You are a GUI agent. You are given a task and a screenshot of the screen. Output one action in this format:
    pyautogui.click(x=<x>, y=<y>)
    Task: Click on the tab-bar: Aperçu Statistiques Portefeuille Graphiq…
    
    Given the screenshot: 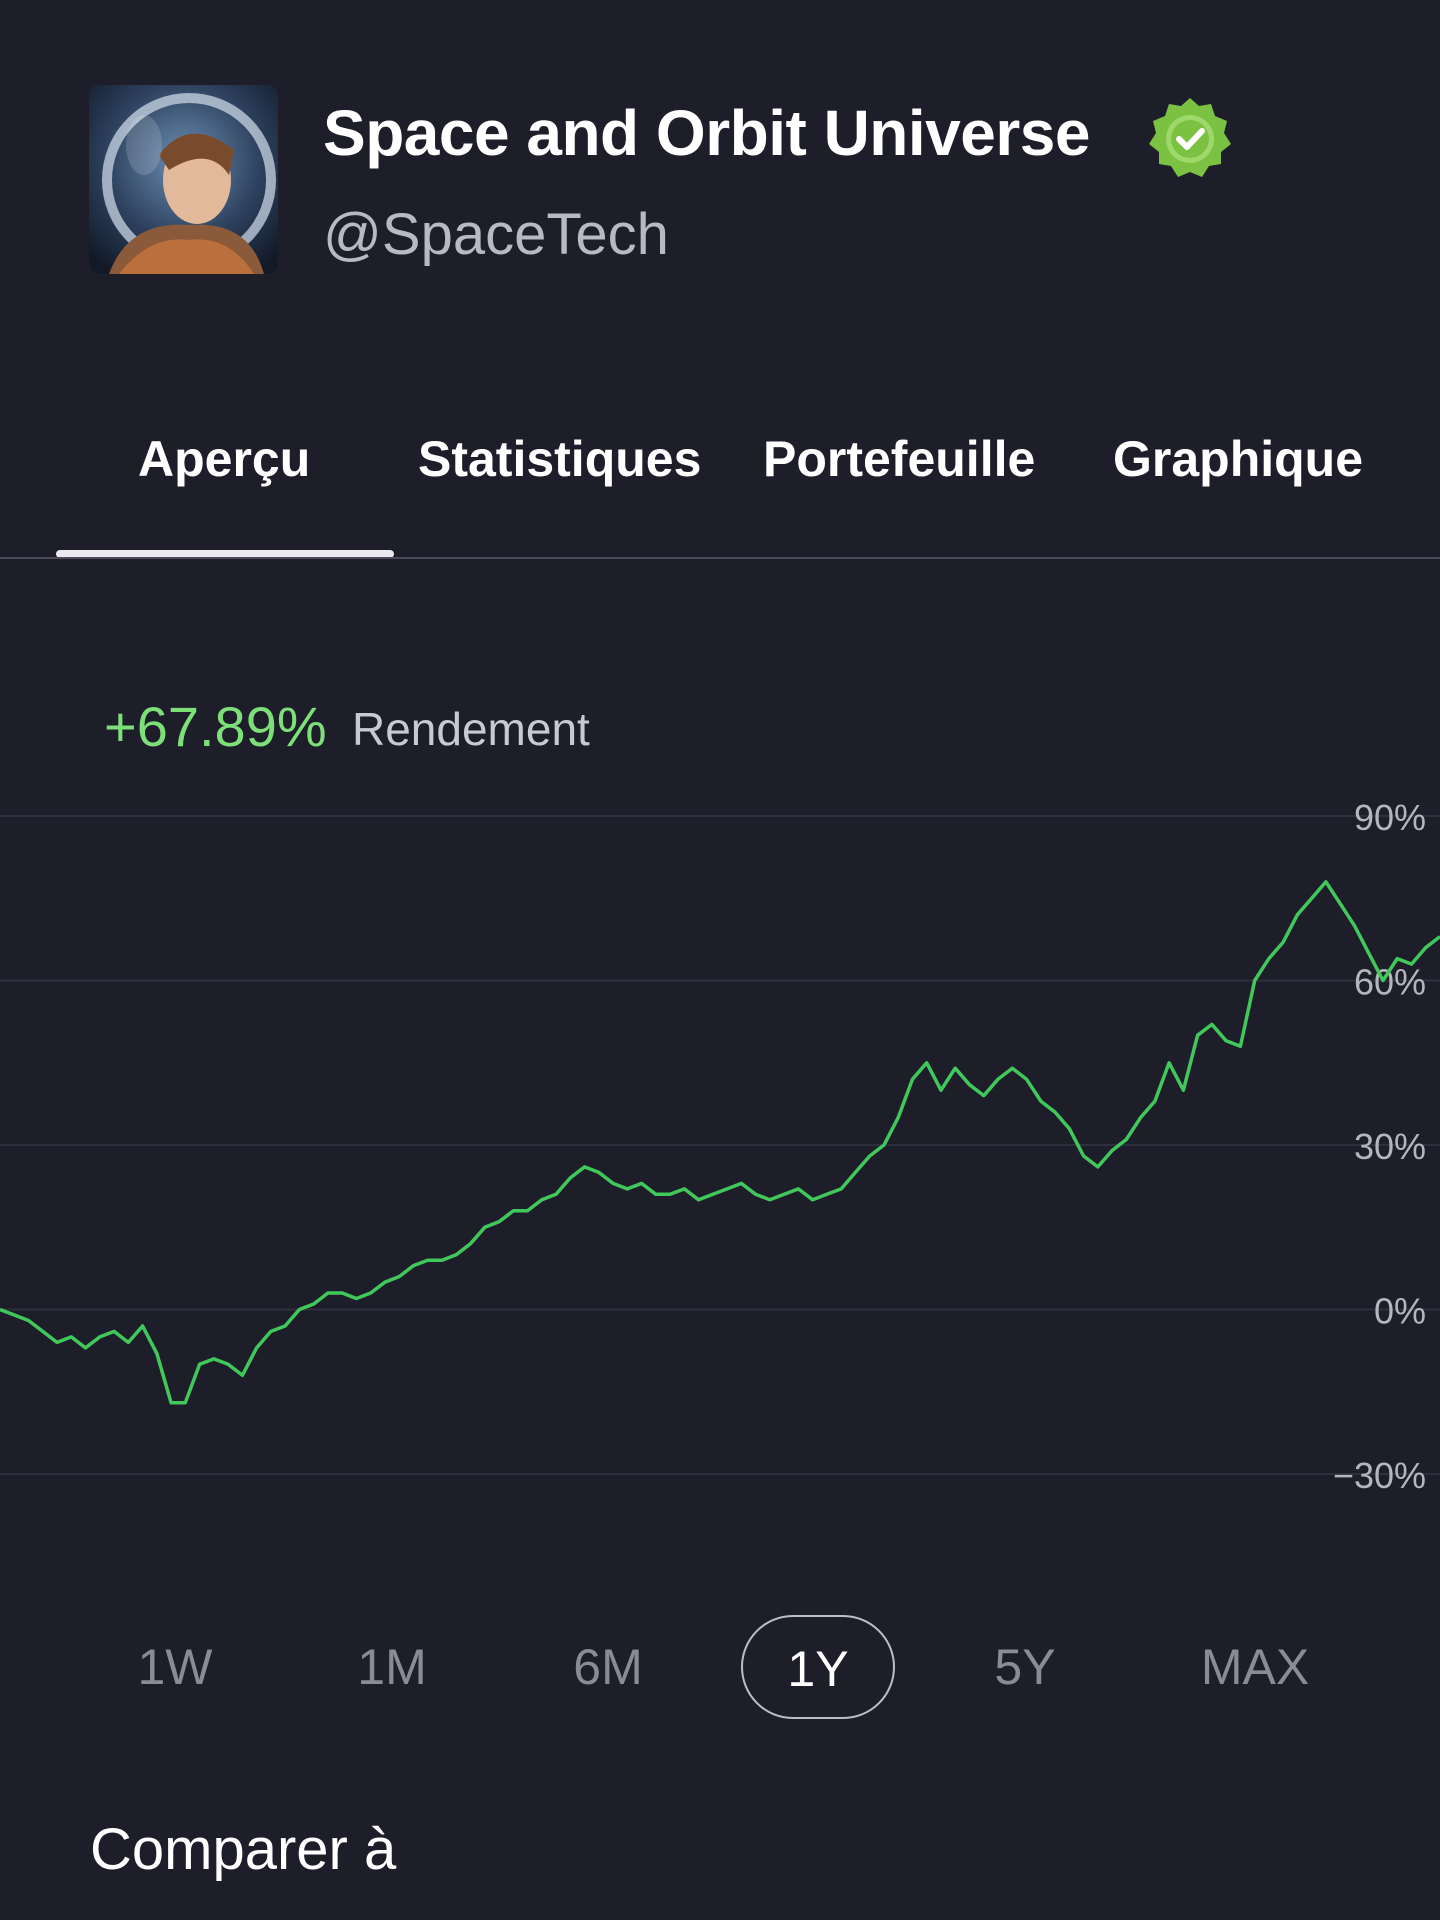 What is the action you would take?
    pyautogui.click(x=720, y=490)
    